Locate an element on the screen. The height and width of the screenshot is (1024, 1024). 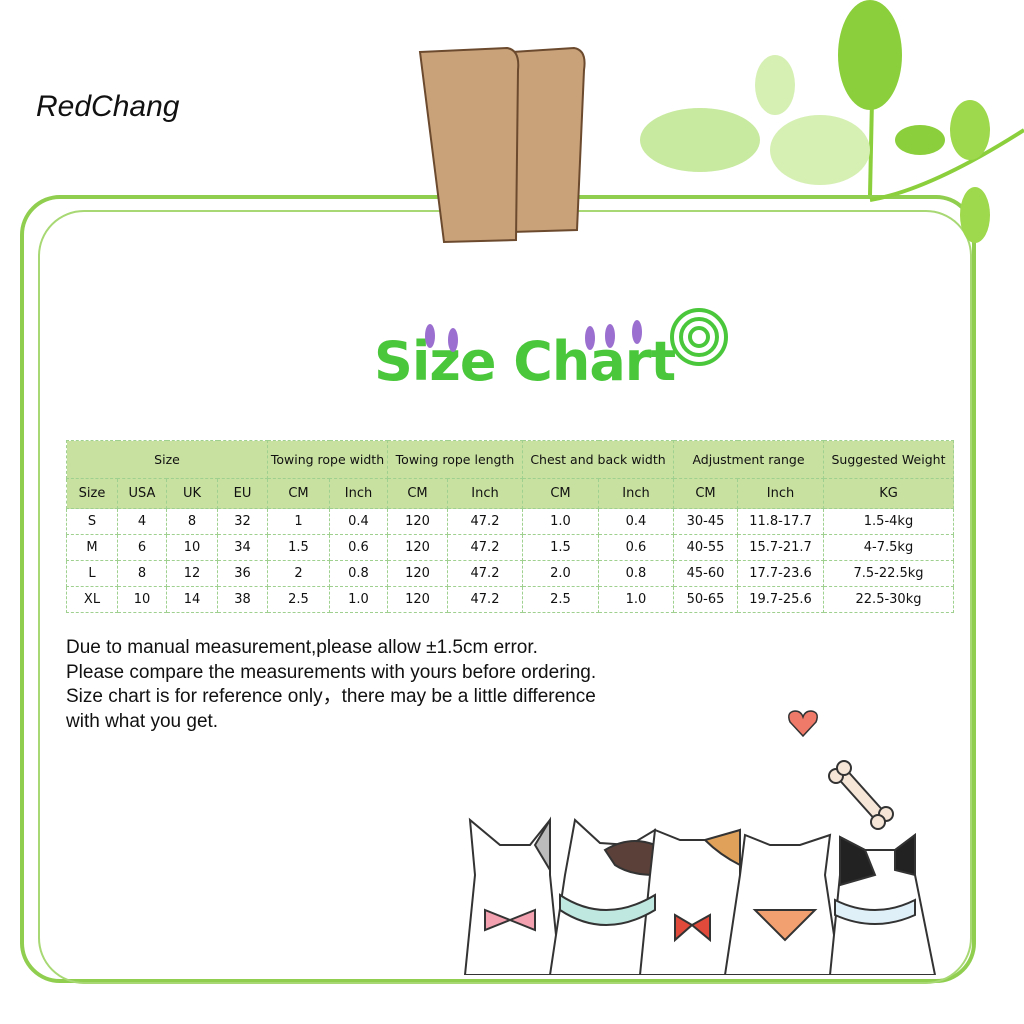
table-cell: 2 is located at coordinates (298, 573).